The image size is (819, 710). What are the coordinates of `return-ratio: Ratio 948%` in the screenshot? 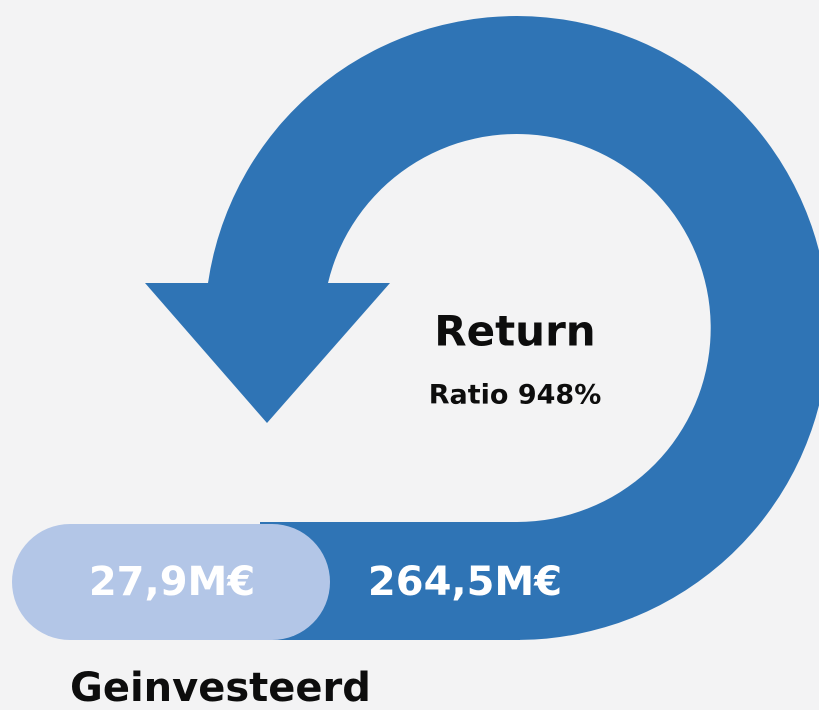 It's located at (515, 395).